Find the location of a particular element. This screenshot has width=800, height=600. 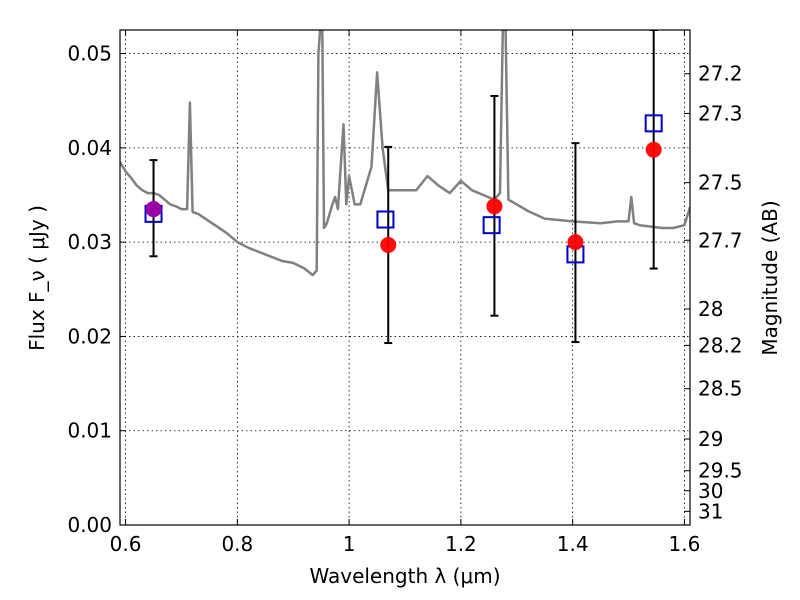

y-tick-label: 0.05 is located at coordinates (89, 54).